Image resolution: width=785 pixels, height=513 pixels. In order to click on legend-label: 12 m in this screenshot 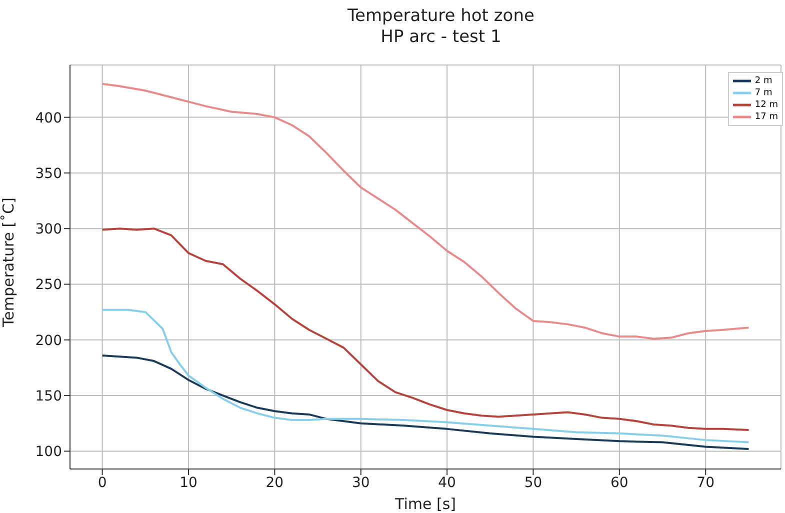, I will do `click(766, 105)`.